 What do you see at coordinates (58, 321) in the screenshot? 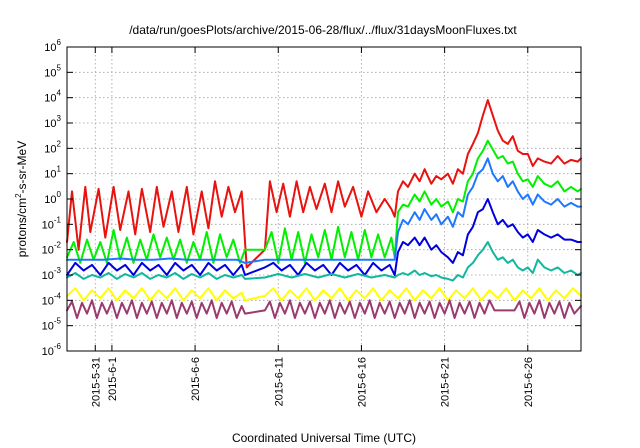
I see `y-tick-exponent: -5` at bounding box center [58, 321].